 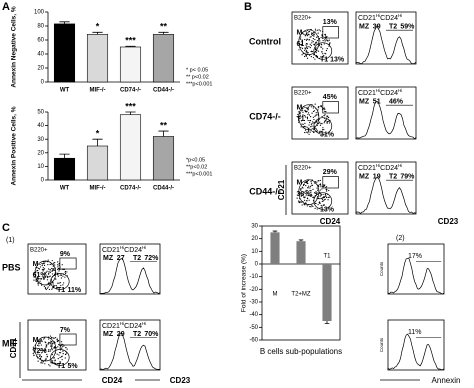 What do you see at coordinates (98, 134) in the screenshot?
I see `significance: *` at bounding box center [98, 134].